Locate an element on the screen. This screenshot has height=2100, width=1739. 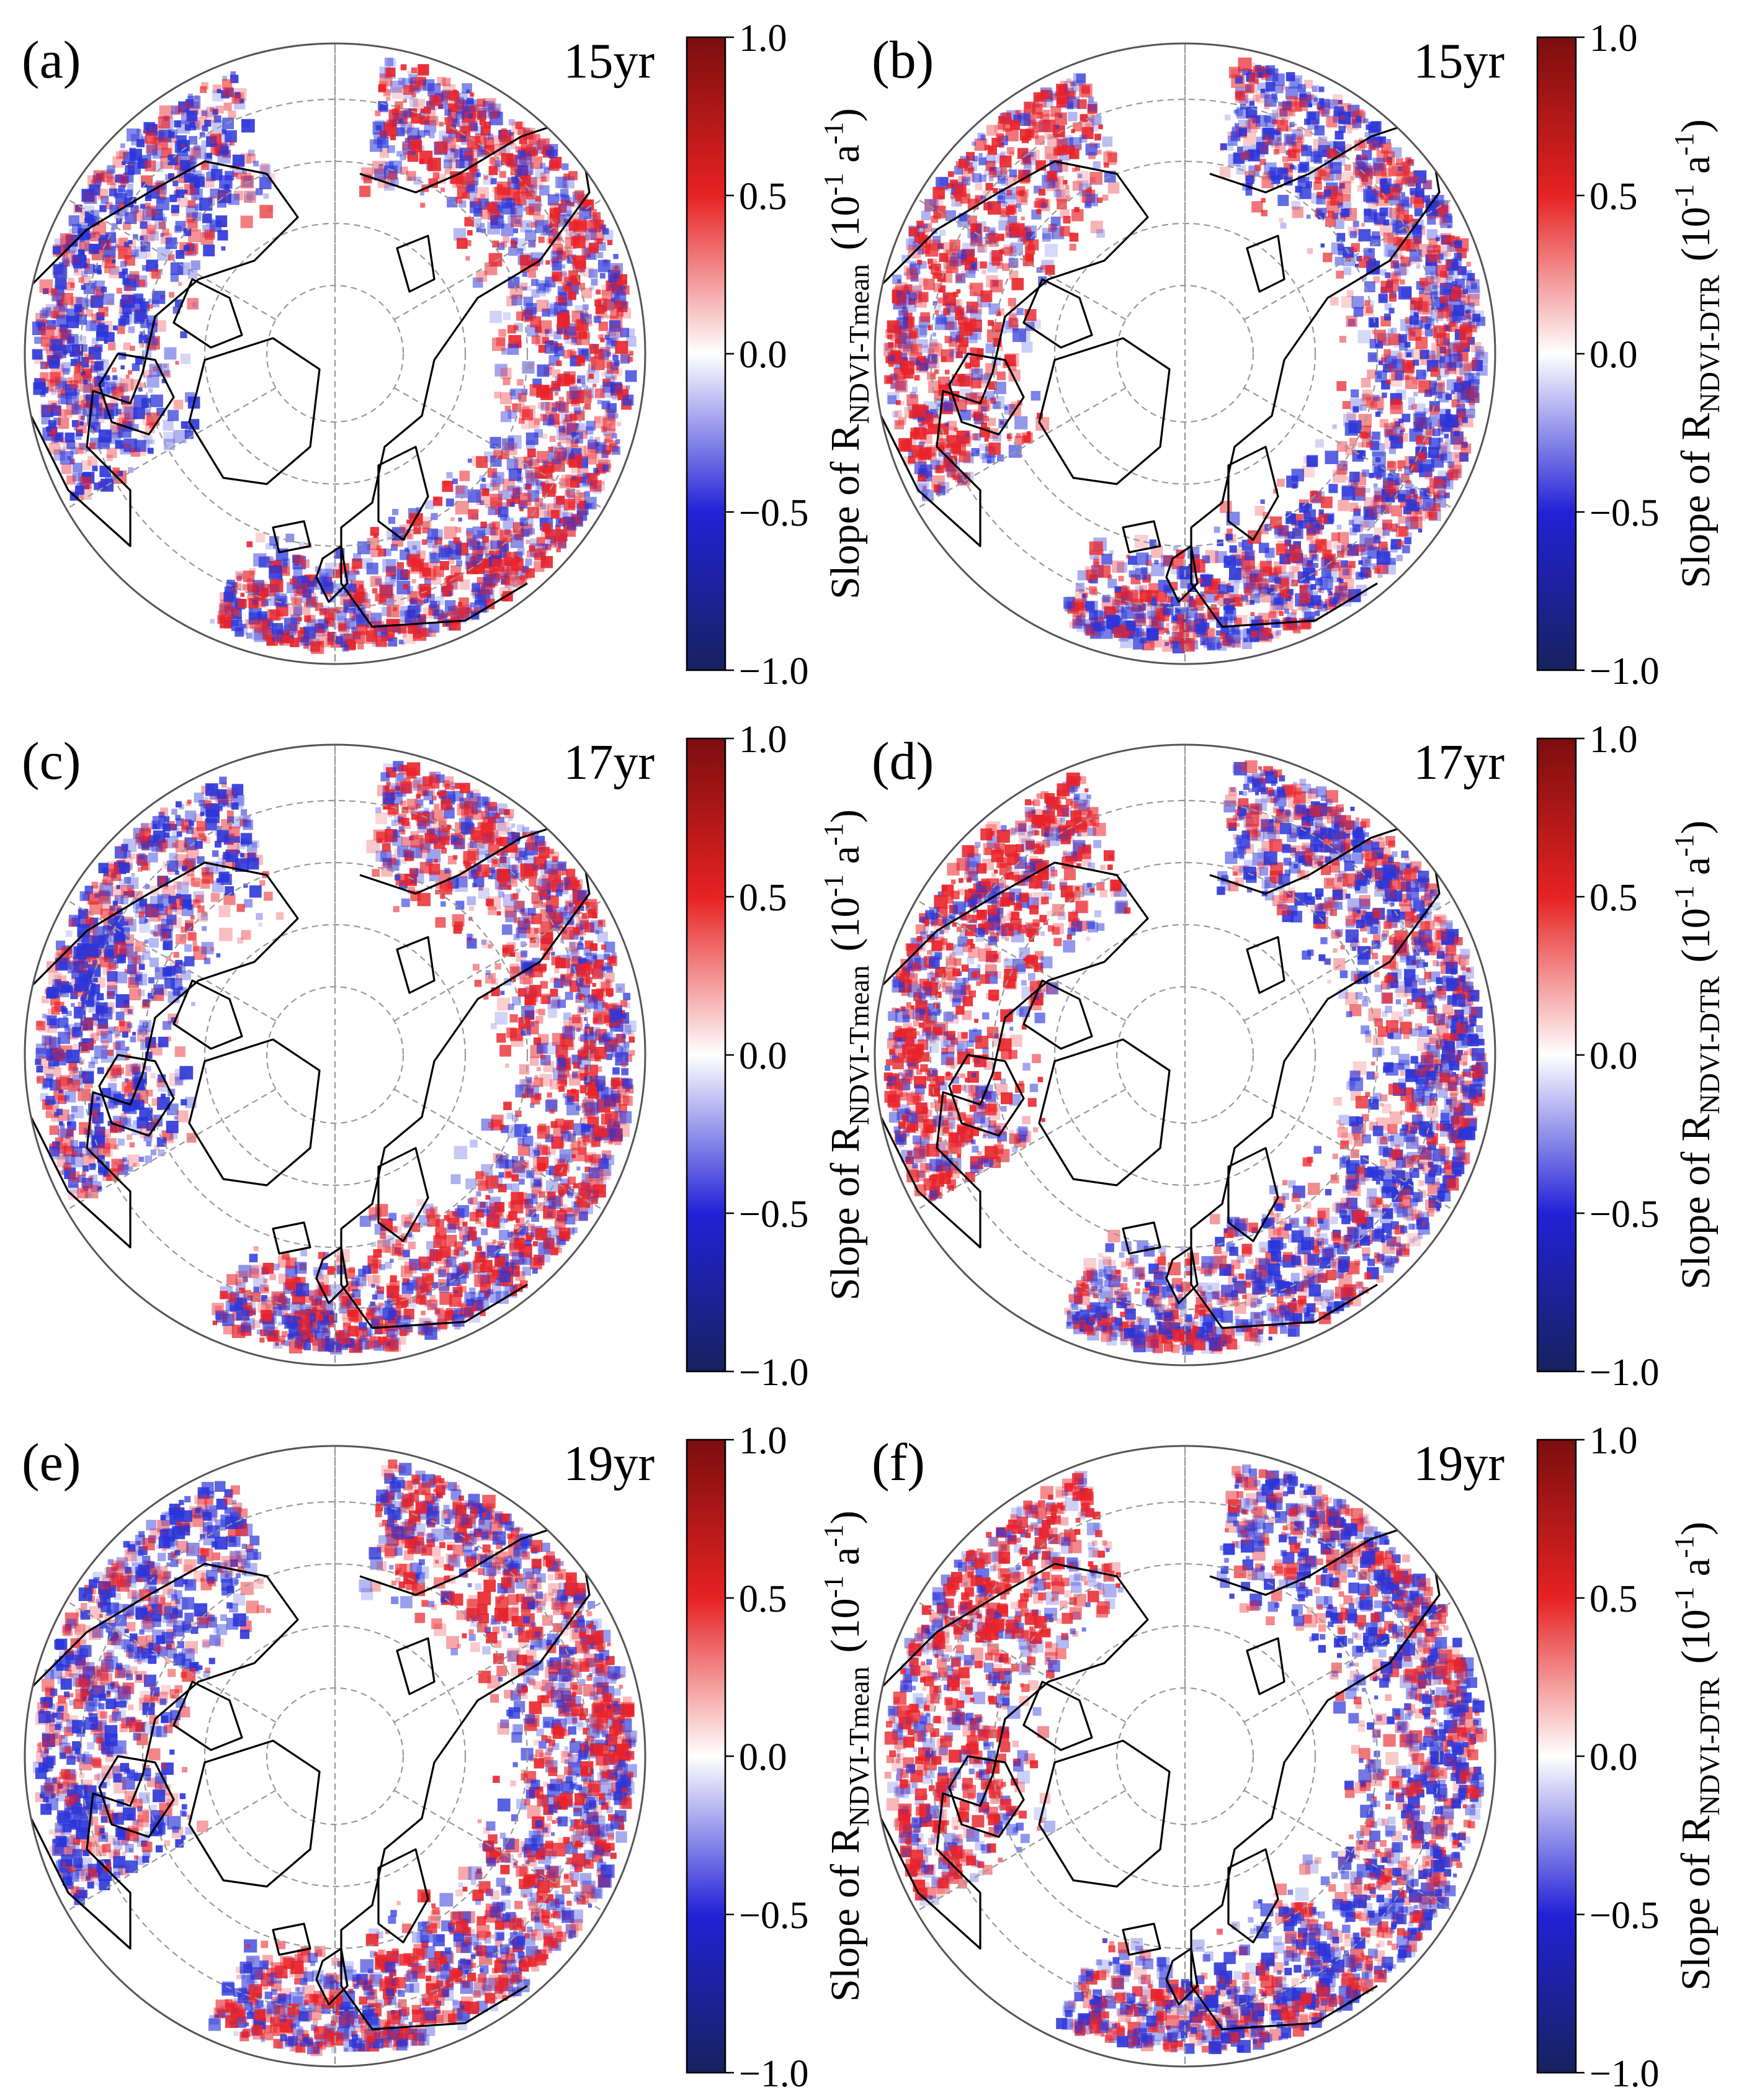
slope-field is located at coordinates (1185, 1759).